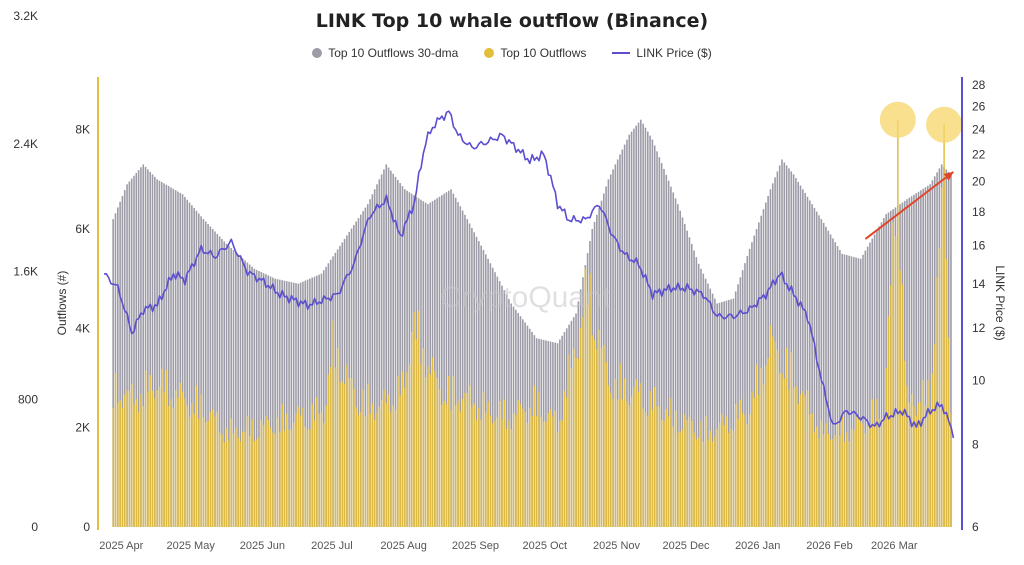 The image size is (1024, 565). I want to click on y-right-tick-label: 28, so click(979, 85).